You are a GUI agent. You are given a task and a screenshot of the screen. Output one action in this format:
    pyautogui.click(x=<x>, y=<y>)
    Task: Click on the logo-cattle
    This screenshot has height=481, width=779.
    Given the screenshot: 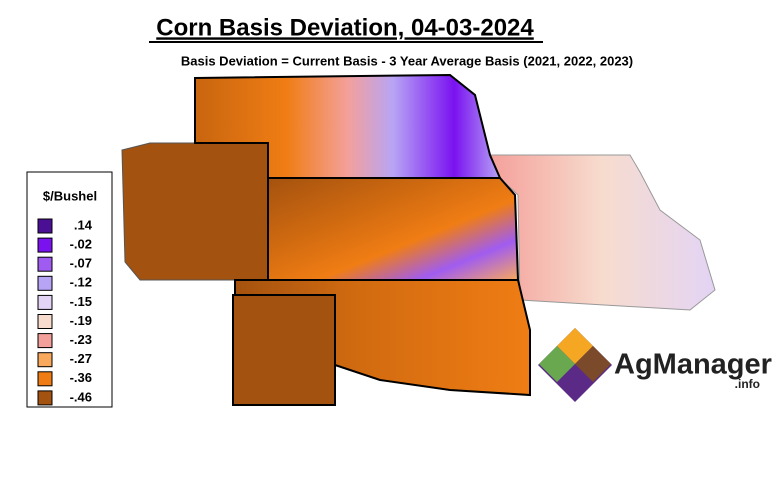 What is the action you would take?
    pyautogui.click(x=593, y=364)
    